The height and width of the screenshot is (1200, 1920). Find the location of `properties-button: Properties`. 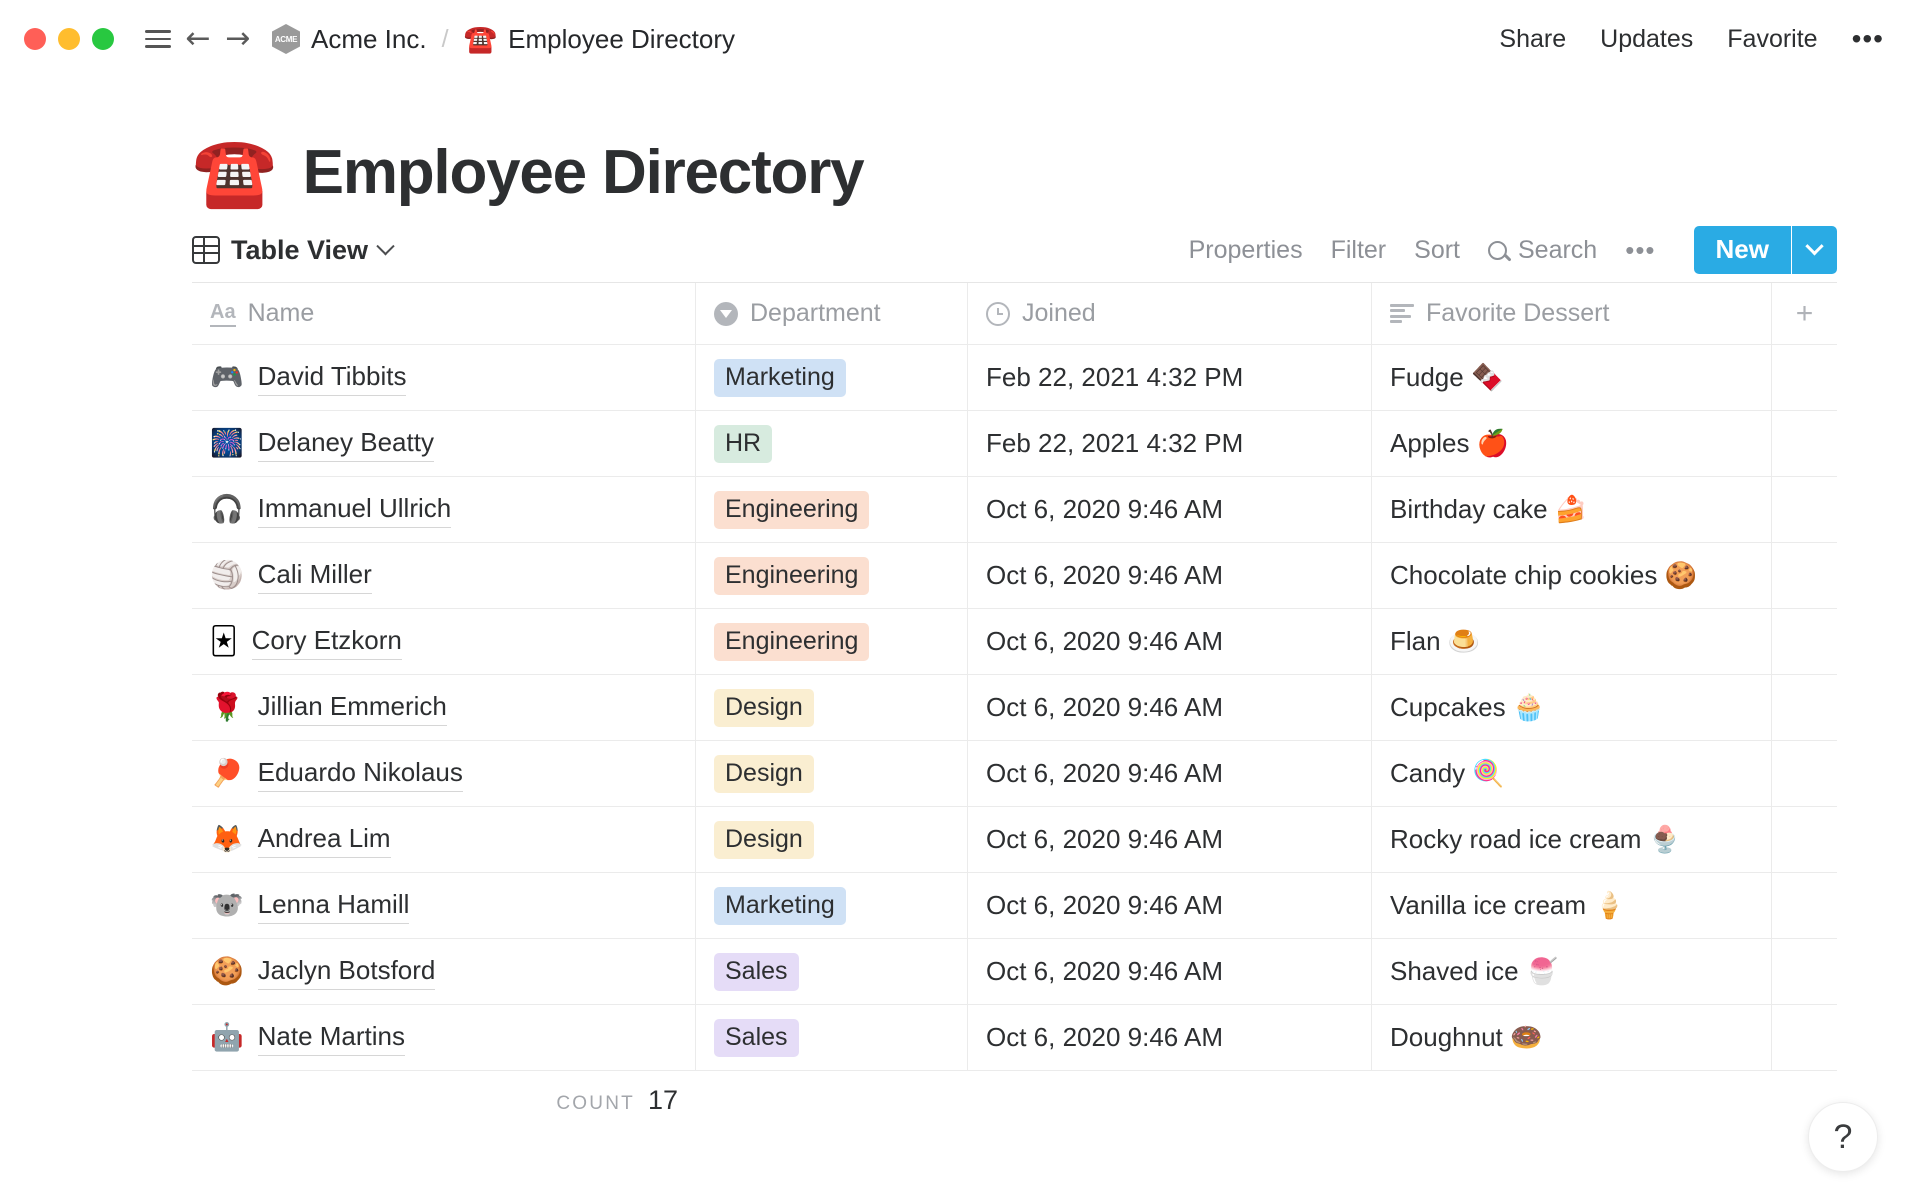

properties-button: Properties is located at coordinates (1245, 249).